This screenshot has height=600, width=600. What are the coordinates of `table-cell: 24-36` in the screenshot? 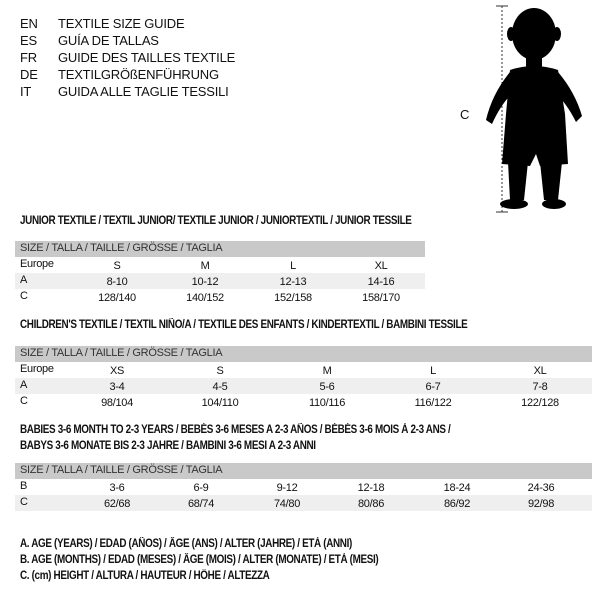 It's located at (541, 488).